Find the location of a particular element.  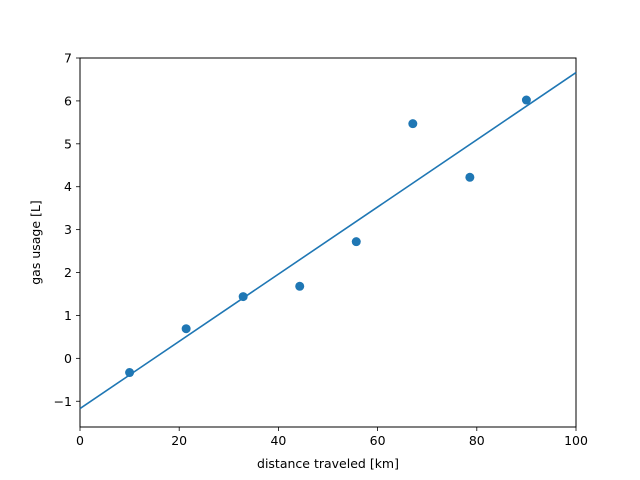

y-tick-label: 7 is located at coordinates (68, 58).